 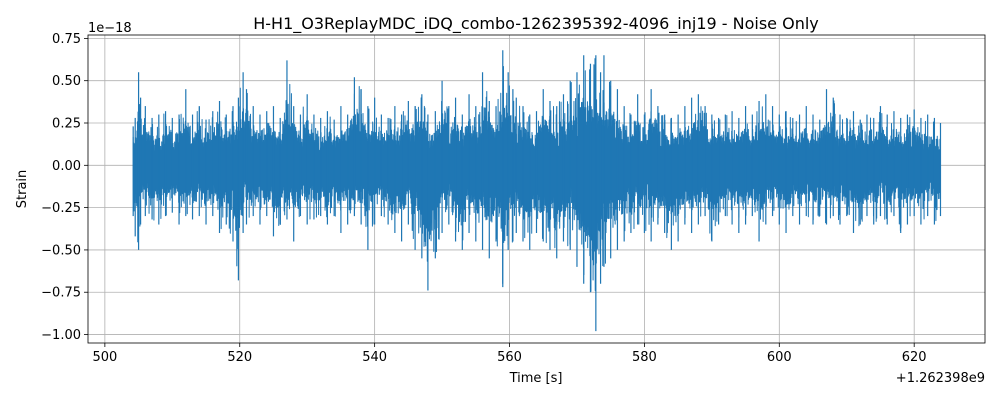 I want to click on y-tick-label: 0.50, so click(x=66, y=81).